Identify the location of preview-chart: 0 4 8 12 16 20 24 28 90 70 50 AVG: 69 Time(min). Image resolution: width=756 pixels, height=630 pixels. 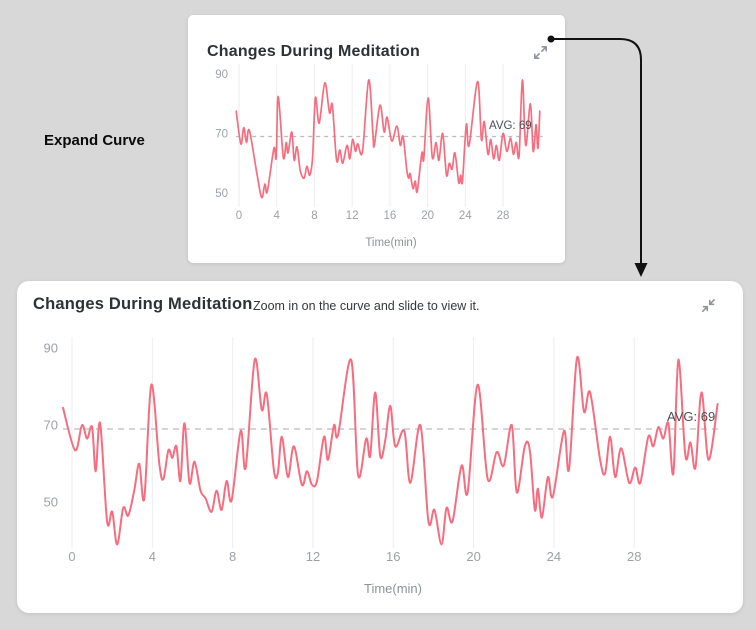
(379, 156).